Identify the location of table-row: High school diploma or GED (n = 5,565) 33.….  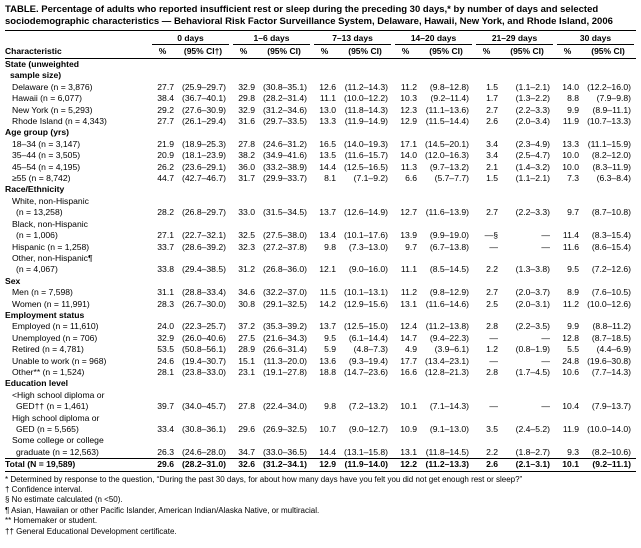
(320, 424).